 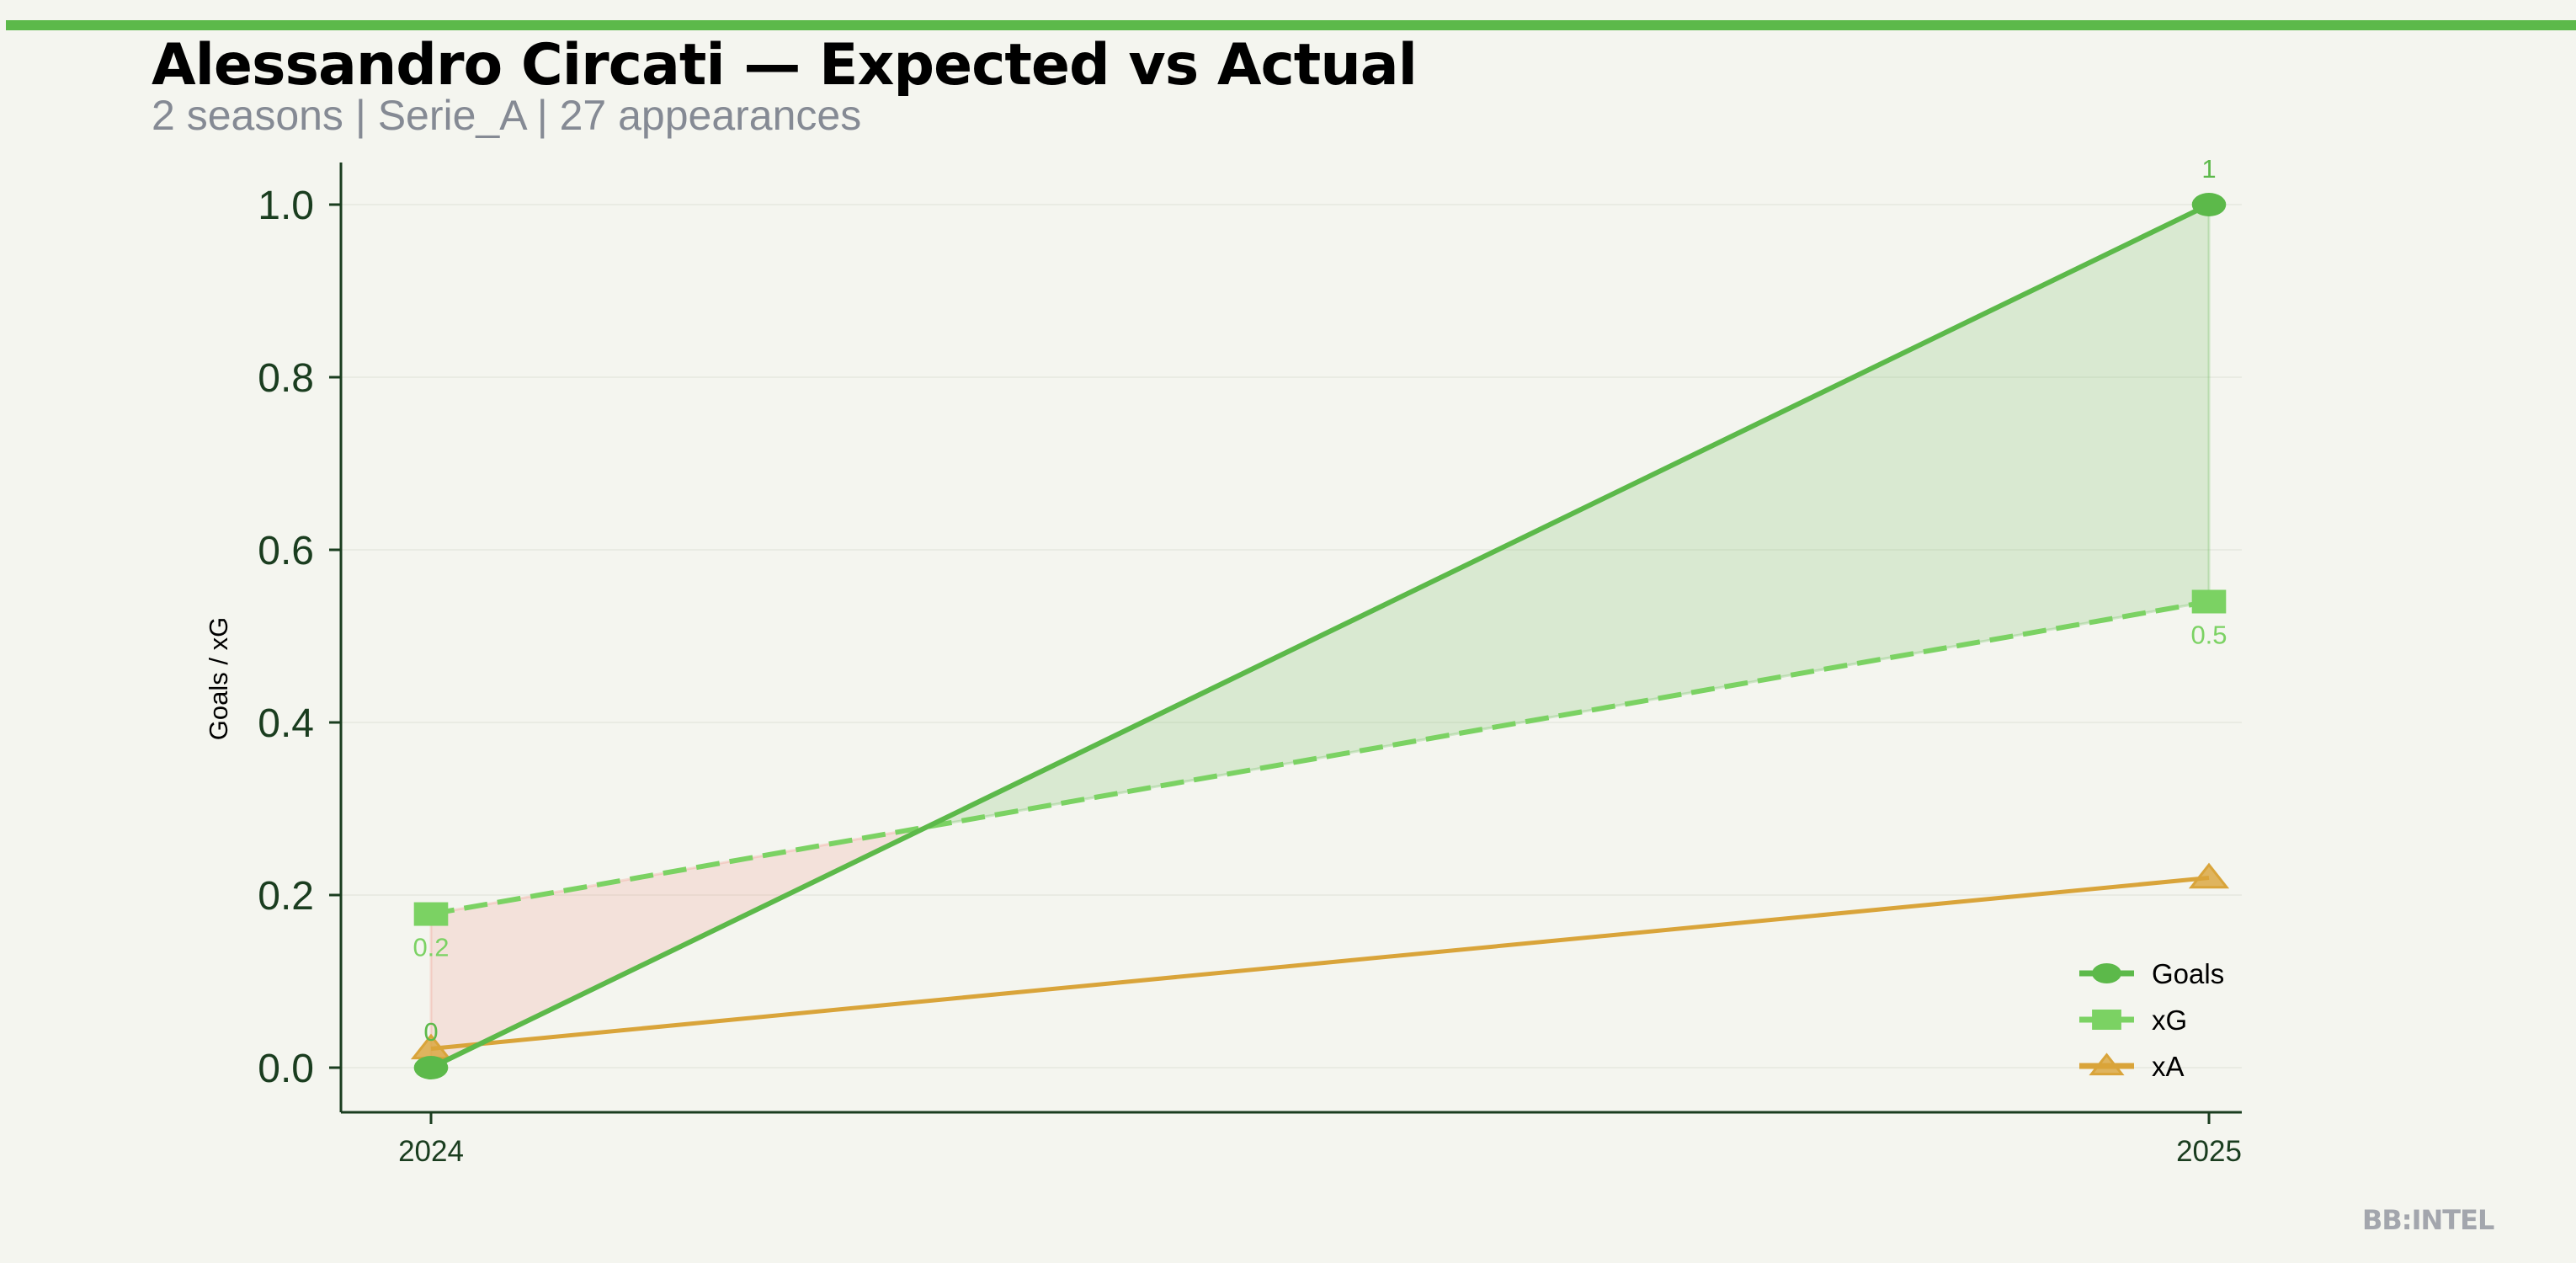 What do you see at coordinates (286, 896) in the screenshot?
I see `y-tick-label: 0.2` at bounding box center [286, 896].